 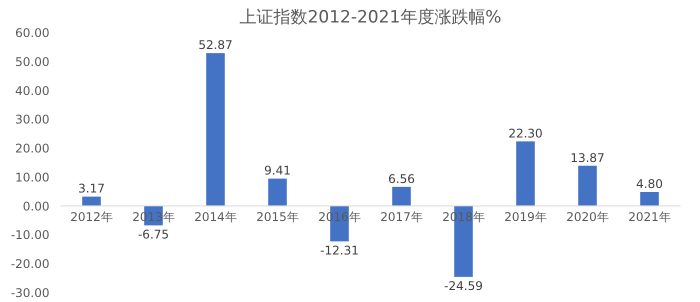 I want to click on y-tick-label: 40.00, so click(x=32, y=91).